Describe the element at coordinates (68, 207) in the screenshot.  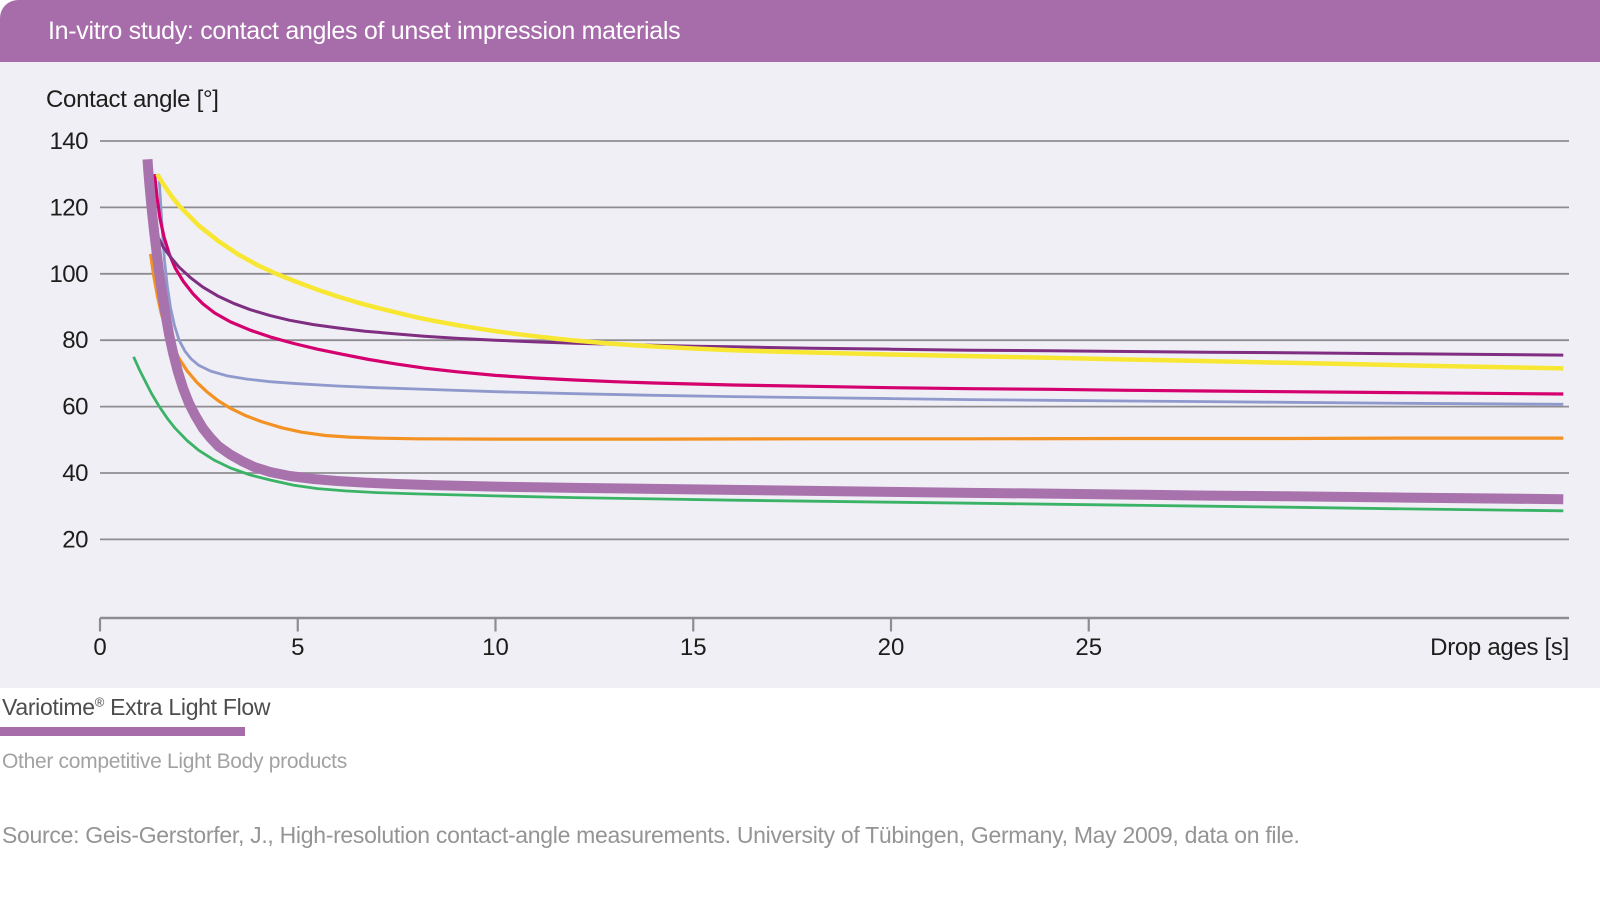
I see `y-tick-label-120: 120` at that location.